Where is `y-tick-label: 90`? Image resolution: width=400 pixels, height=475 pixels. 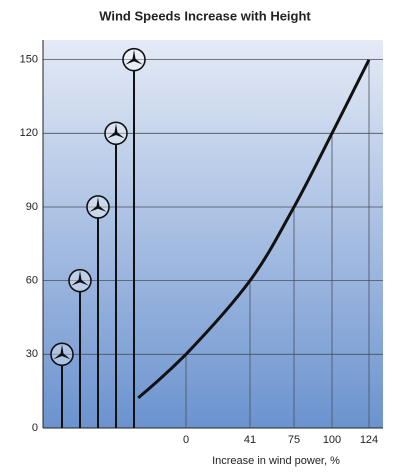
y-tick-label: 90 is located at coordinates (32, 207).